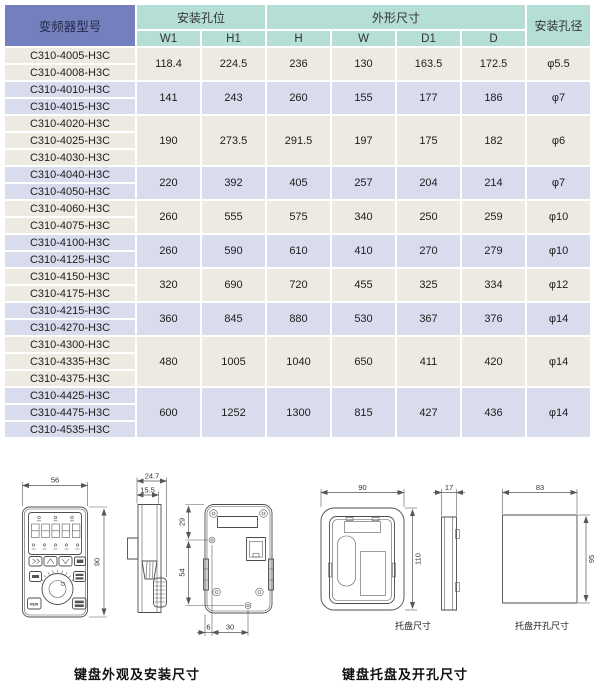  What do you see at coordinates (70, 72) in the screenshot?
I see `model-cell: C310-4008-H3C` at bounding box center [70, 72].